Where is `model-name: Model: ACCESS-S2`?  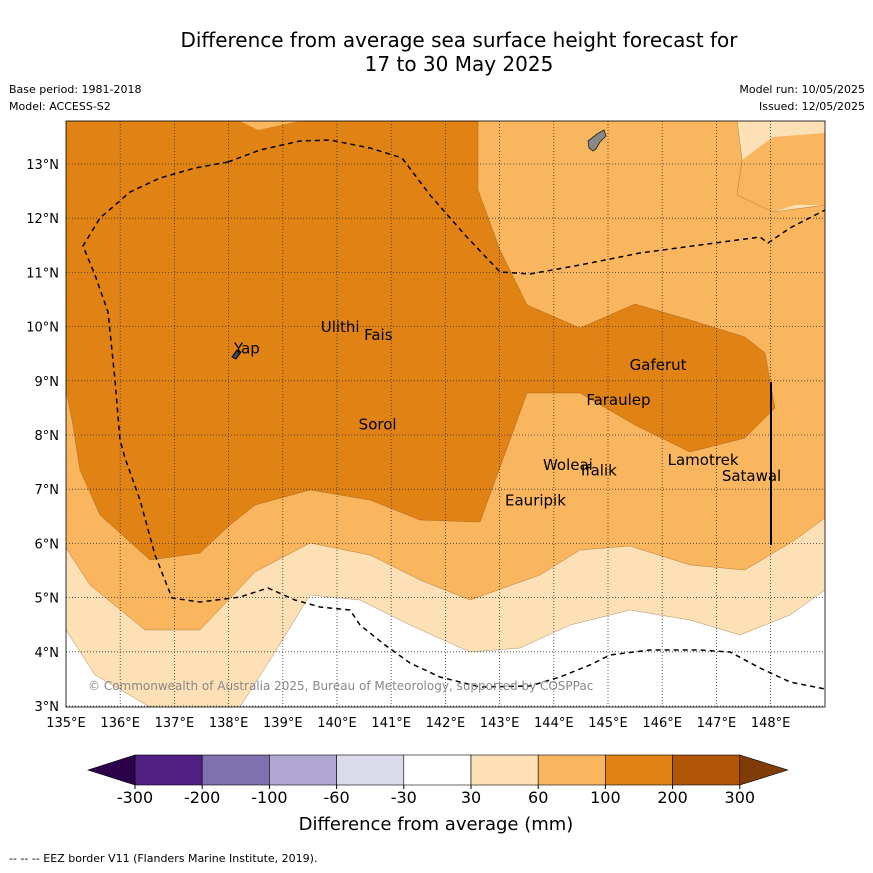 model-name: Model: ACCESS-S2 is located at coordinates (60, 106).